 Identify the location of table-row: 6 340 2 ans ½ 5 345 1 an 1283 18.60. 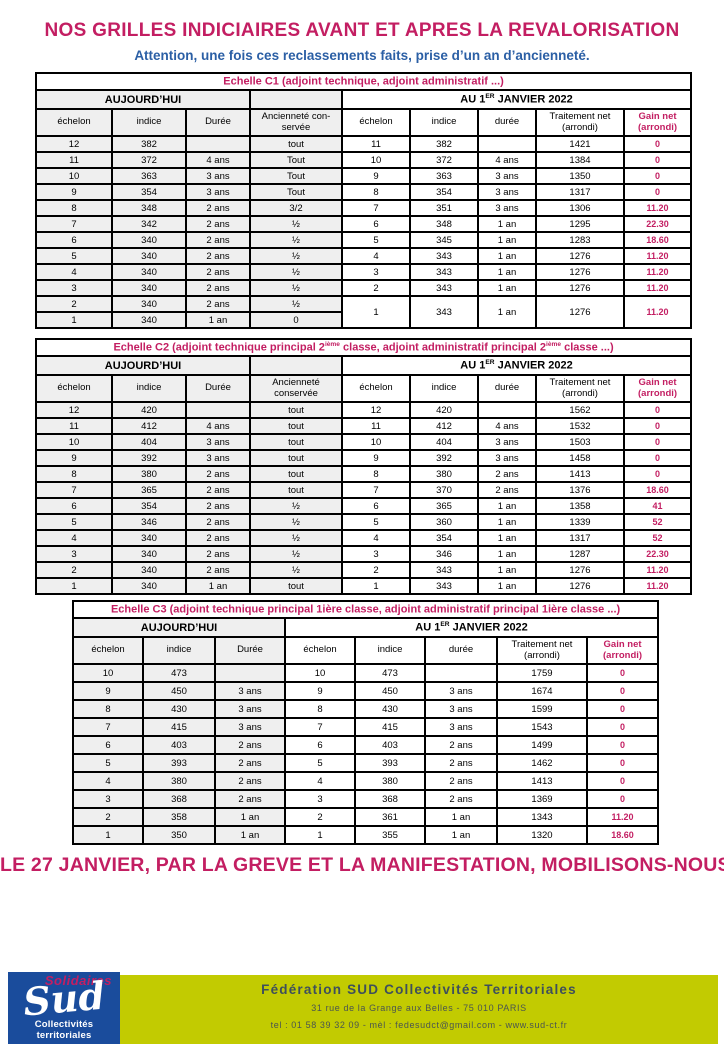
(364, 240).